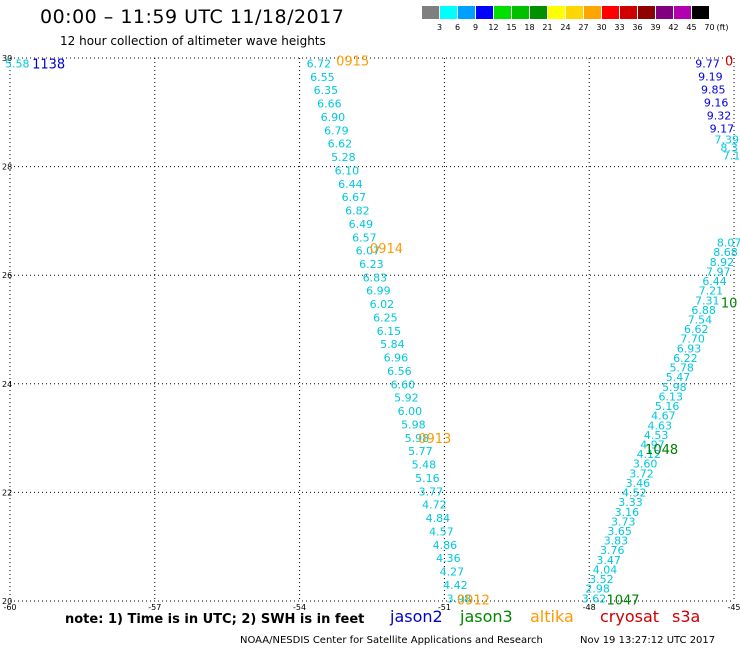  Describe the element at coordinates (725, 252) in the screenshot. I see `wave-height-value: 8.68` at that location.